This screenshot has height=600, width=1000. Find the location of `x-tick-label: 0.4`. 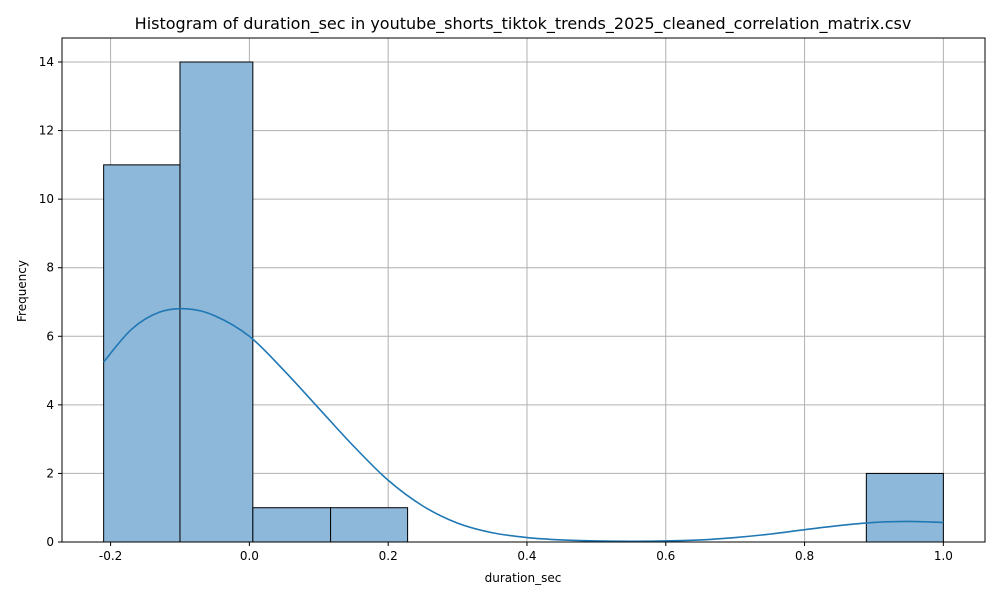

x-tick-label: 0.4 is located at coordinates (526, 556).